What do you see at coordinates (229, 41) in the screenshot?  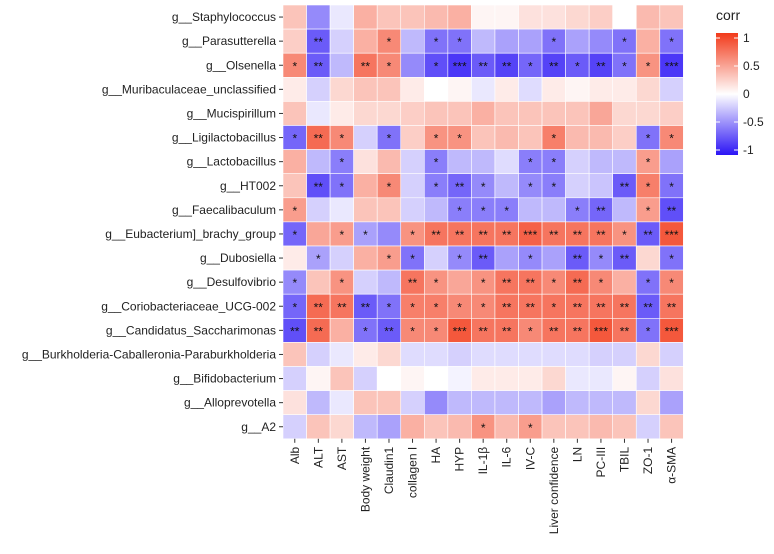 I see `row-label: g__Parasutterella` at bounding box center [229, 41].